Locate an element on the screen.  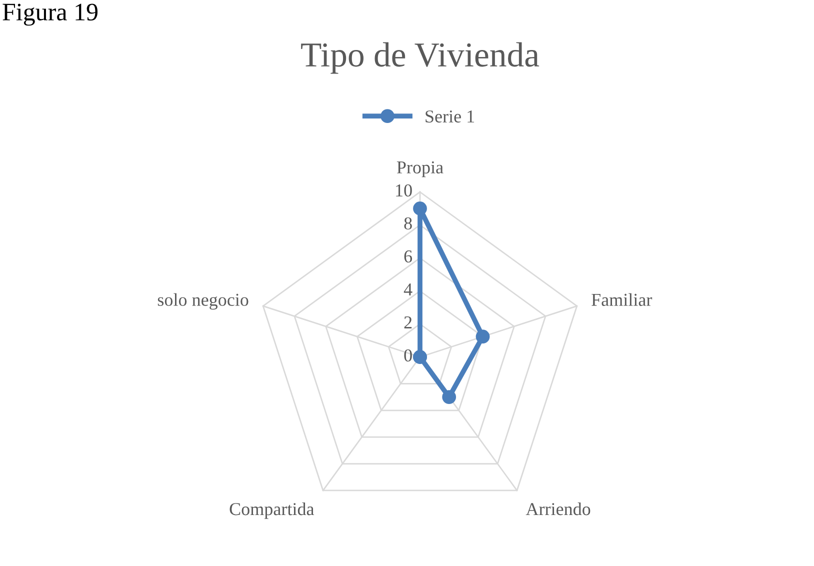
spoke-label: Compartida is located at coordinates (272, 510).